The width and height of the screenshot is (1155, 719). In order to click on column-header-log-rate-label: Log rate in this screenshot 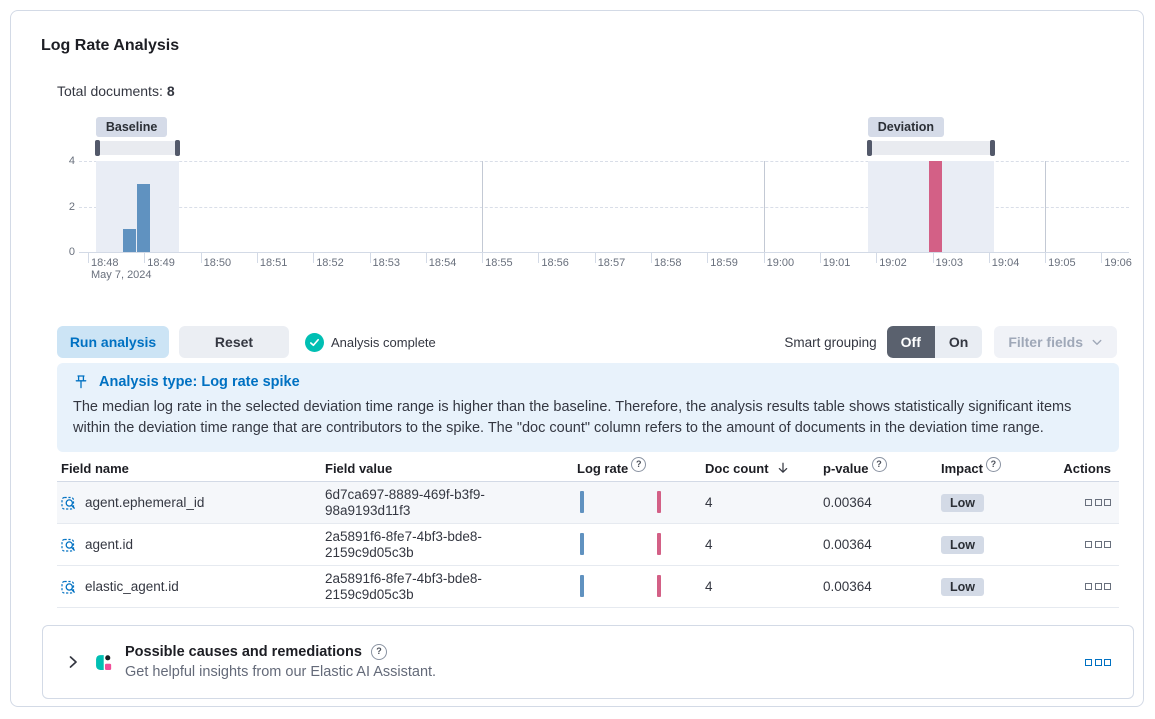, I will do `click(603, 468)`.